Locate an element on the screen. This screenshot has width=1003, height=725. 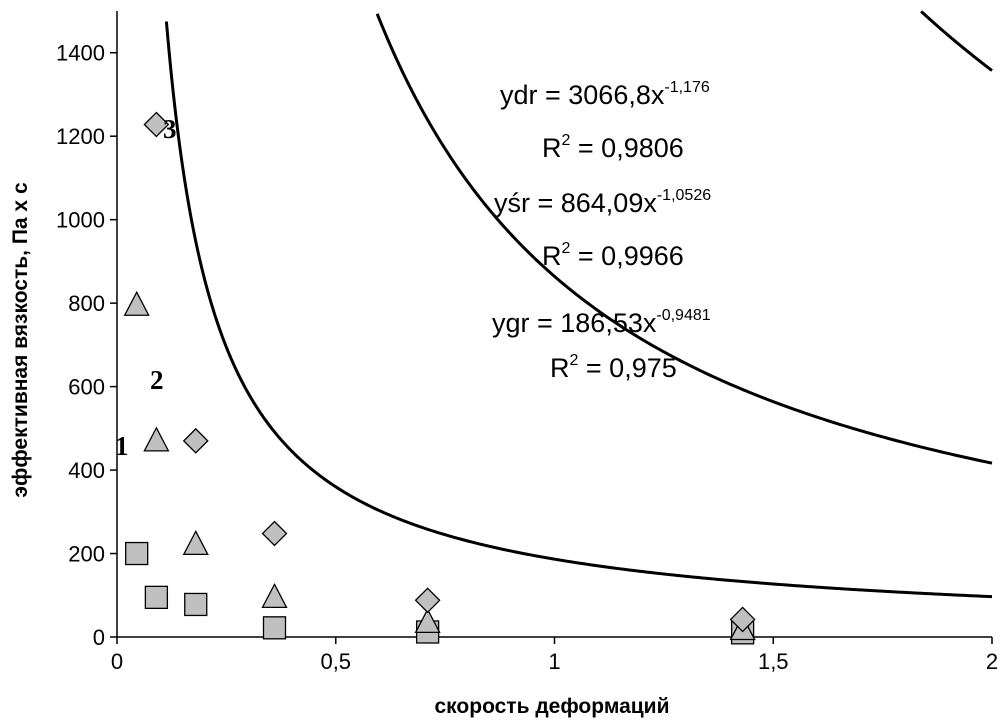
equation-ygr-exponent: -0,9481 is located at coordinates (683, 315).